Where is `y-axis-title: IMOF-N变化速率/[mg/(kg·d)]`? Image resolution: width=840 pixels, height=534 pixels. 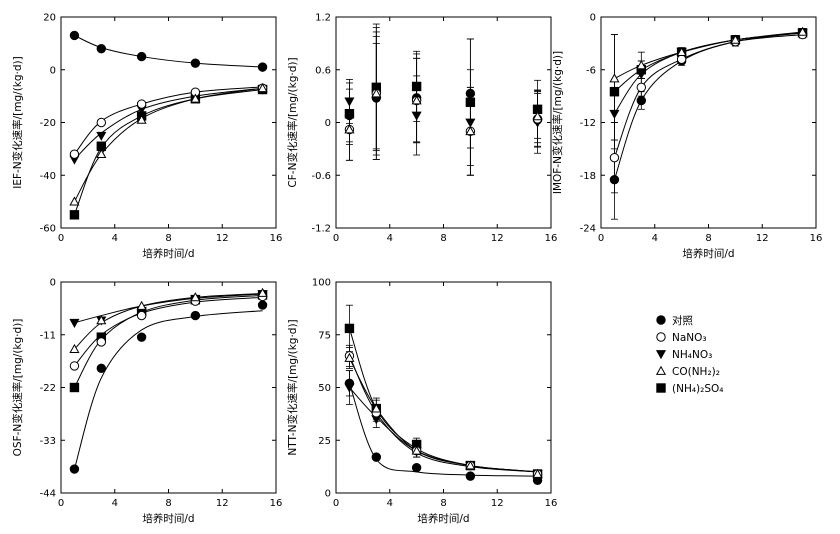
y-axis-title: IMOF-N变化速率/[mg/(kg·d)] is located at coordinates (557, 122).